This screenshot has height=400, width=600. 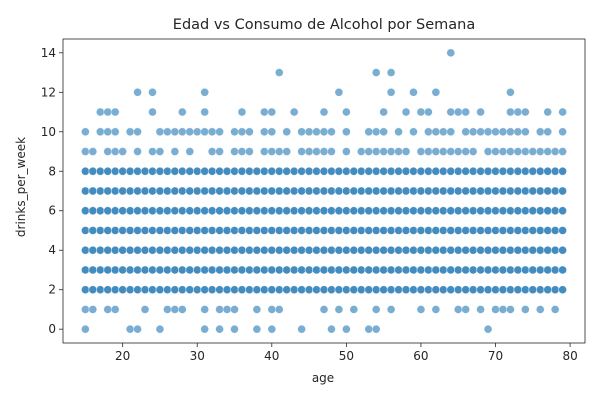 What do you see at coordinates (122, 356) in the screenshot?
I see `x-tick-label: 20` at bounding box center [122, 356].